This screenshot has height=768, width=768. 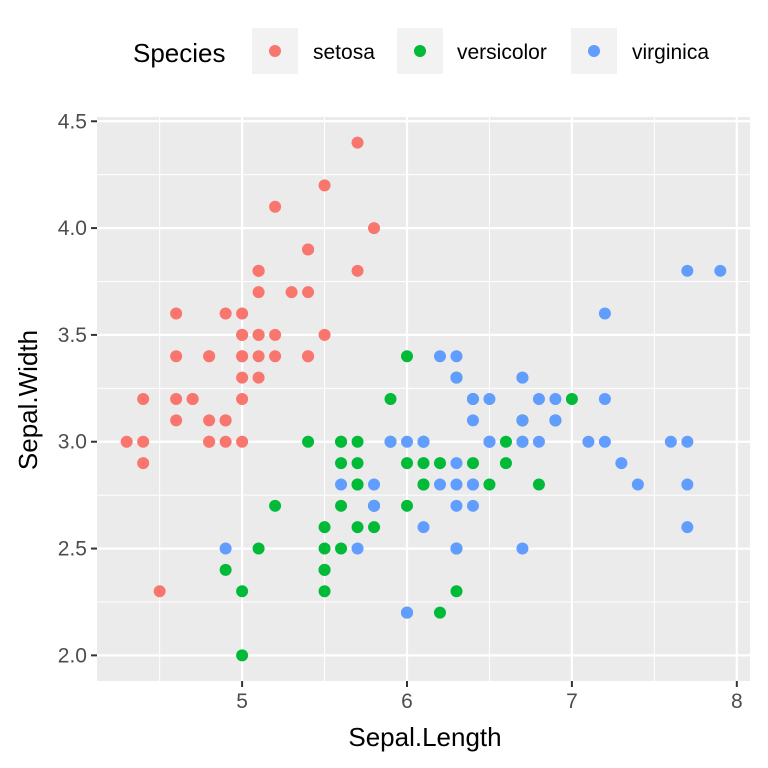 I want to click on y-tick-label: 4.0, so click(x=72, y=228).